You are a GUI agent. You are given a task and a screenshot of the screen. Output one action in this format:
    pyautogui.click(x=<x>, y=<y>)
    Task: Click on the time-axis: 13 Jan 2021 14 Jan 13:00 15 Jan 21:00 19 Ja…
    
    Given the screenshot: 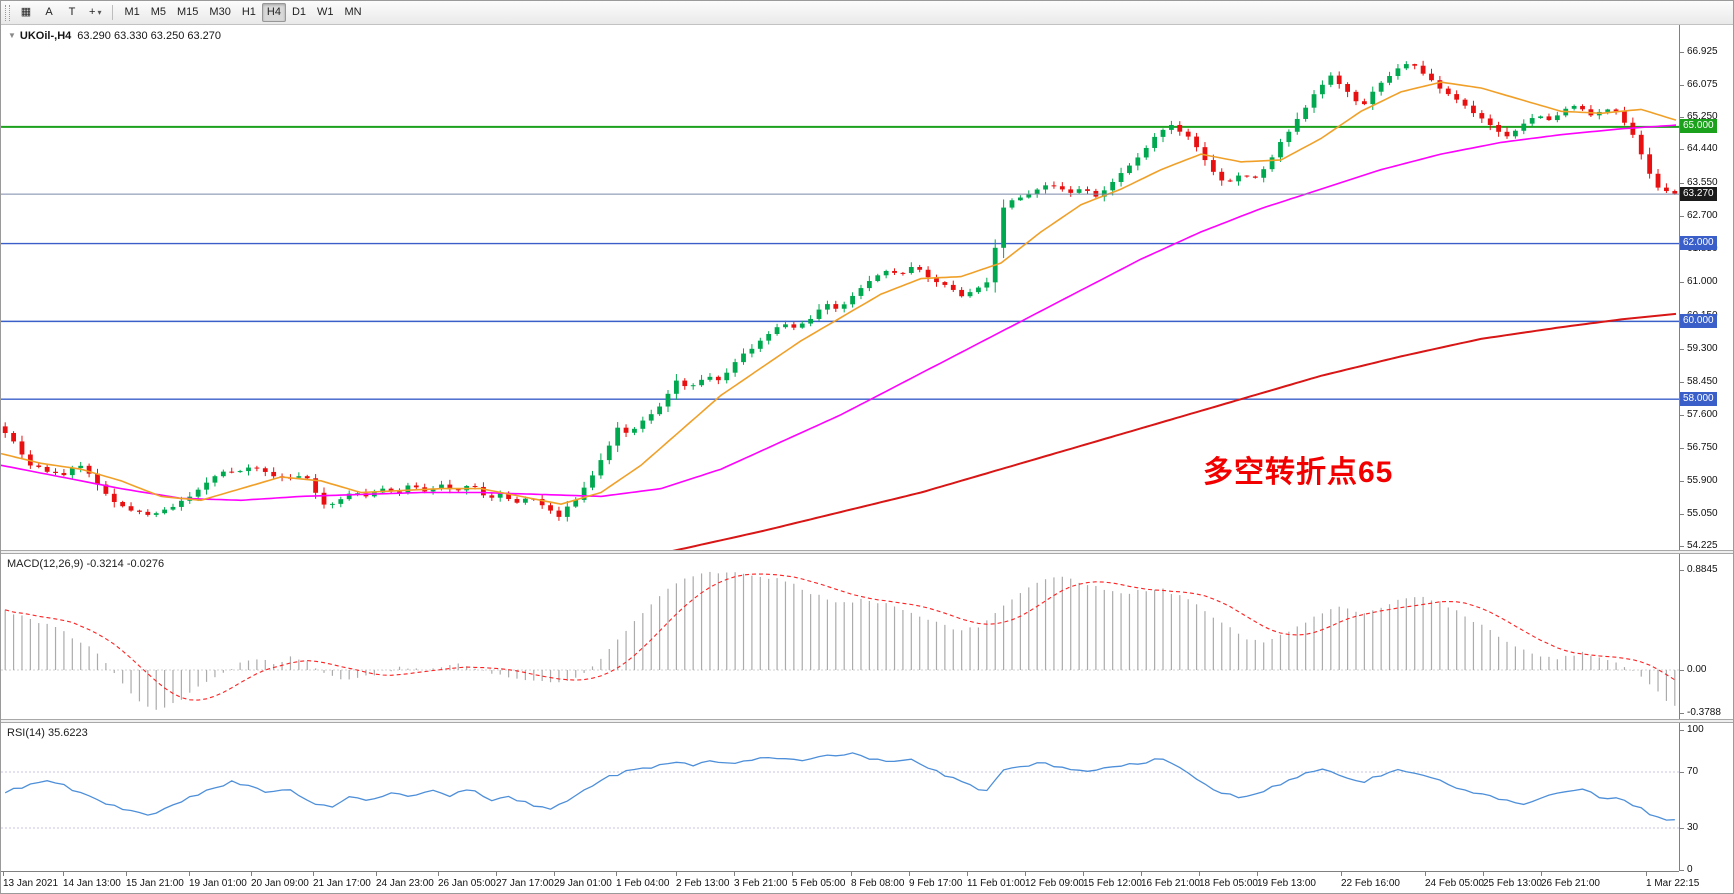 What is the action you would take?
    pyautogui.click(x=850, y=882)
    